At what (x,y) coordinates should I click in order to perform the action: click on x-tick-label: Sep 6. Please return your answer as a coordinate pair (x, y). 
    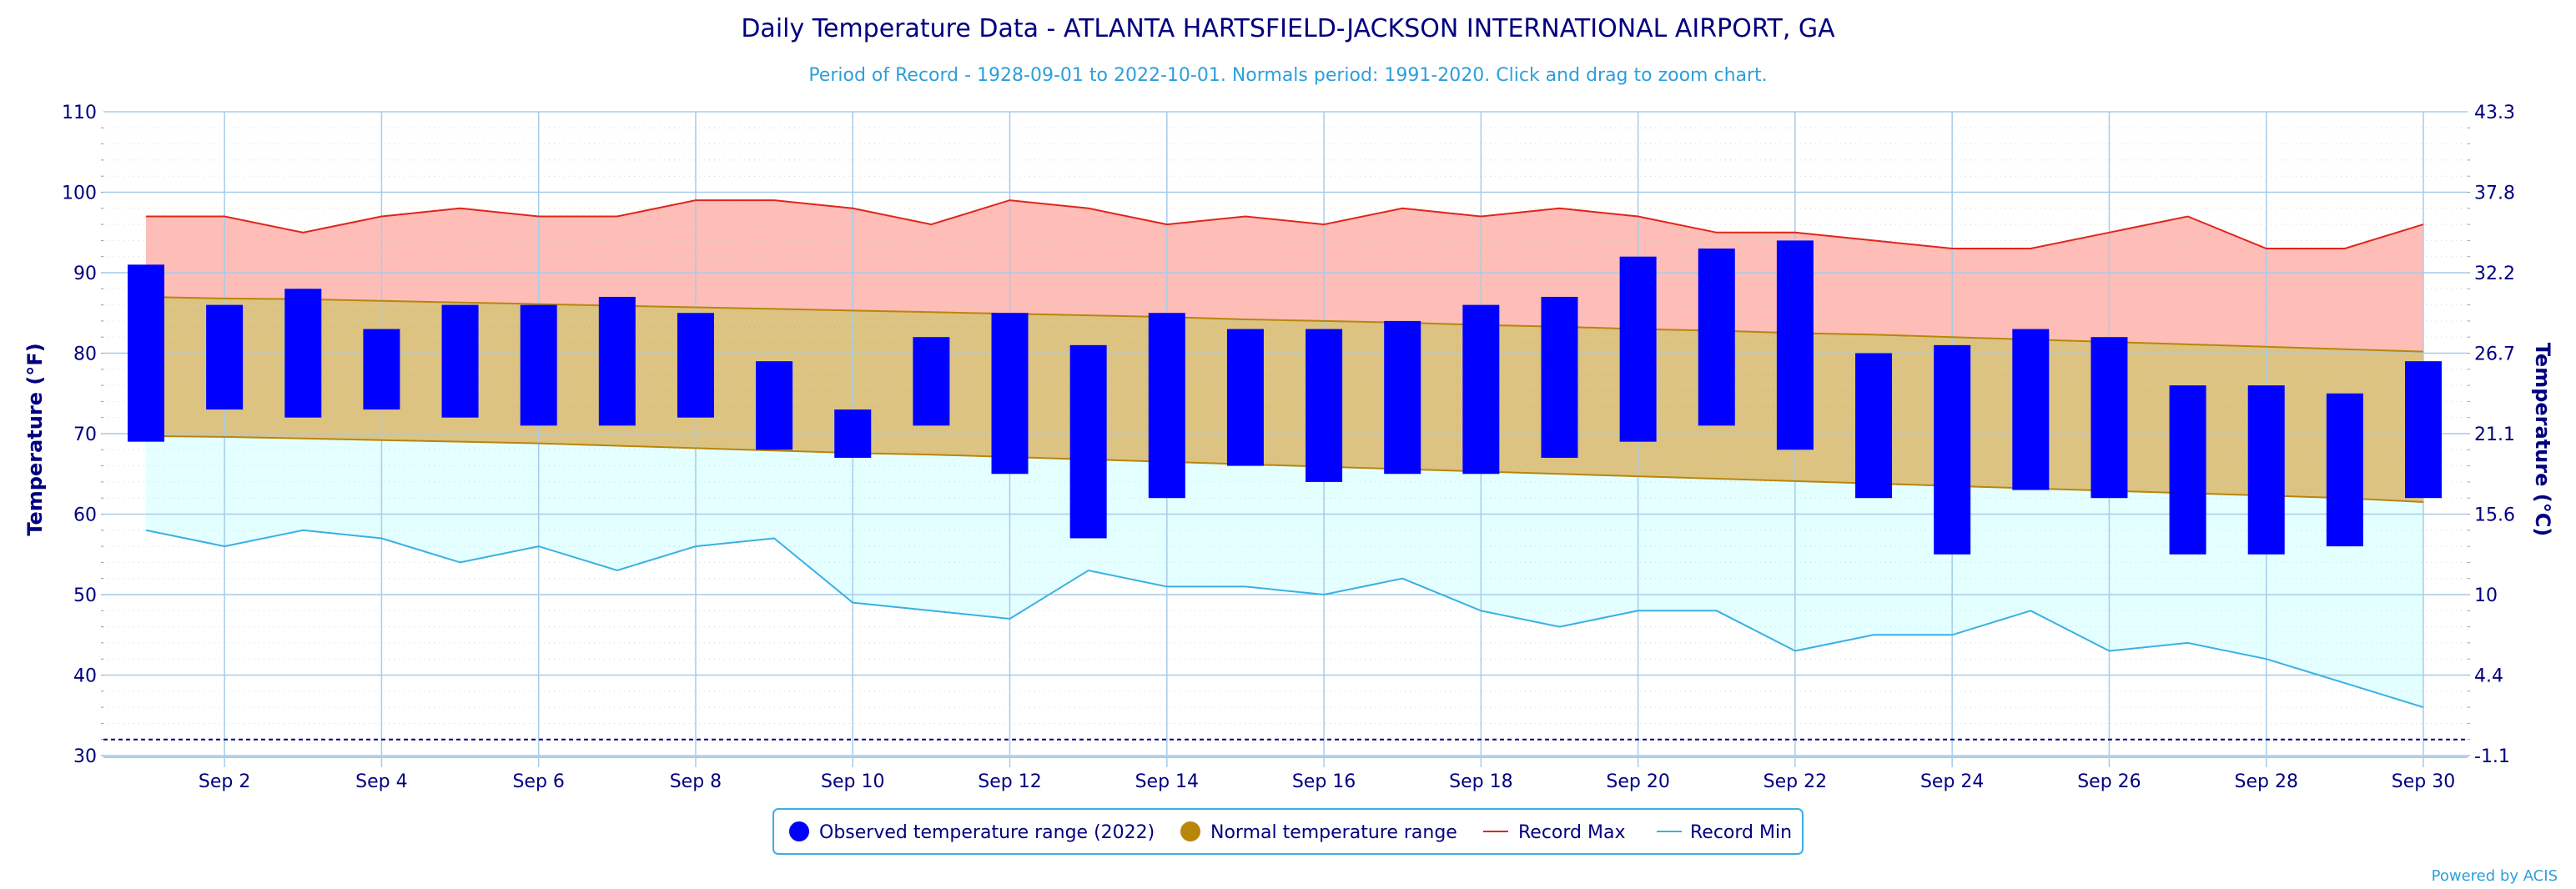
    Looking at the image, I should click on (538, 781).